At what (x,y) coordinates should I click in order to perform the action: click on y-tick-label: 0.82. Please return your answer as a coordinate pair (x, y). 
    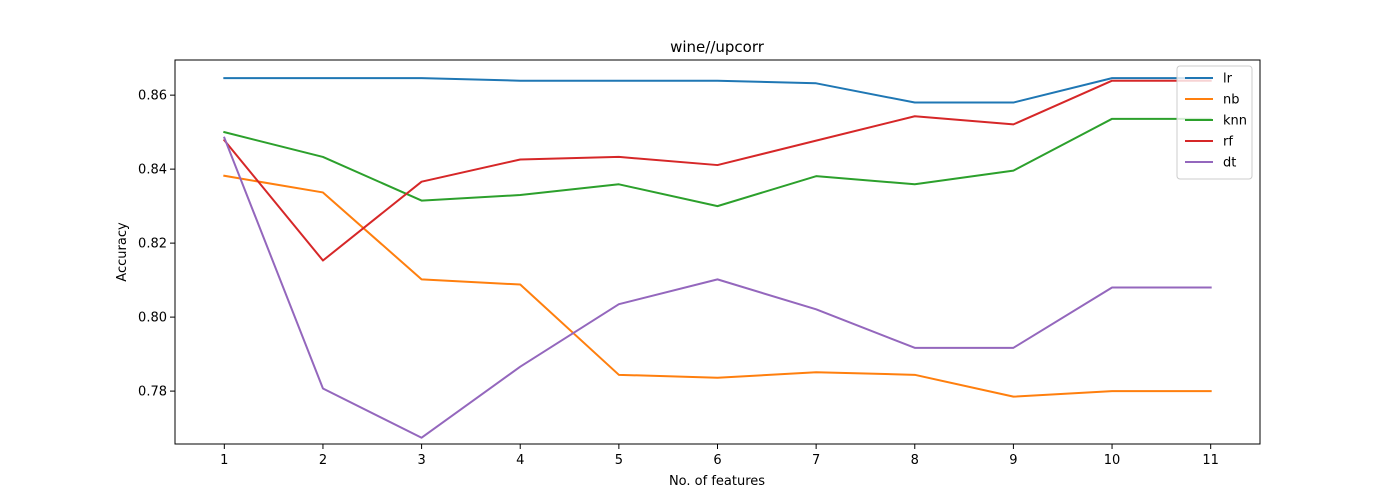
    Looking at the image, I should click on (152, 244).